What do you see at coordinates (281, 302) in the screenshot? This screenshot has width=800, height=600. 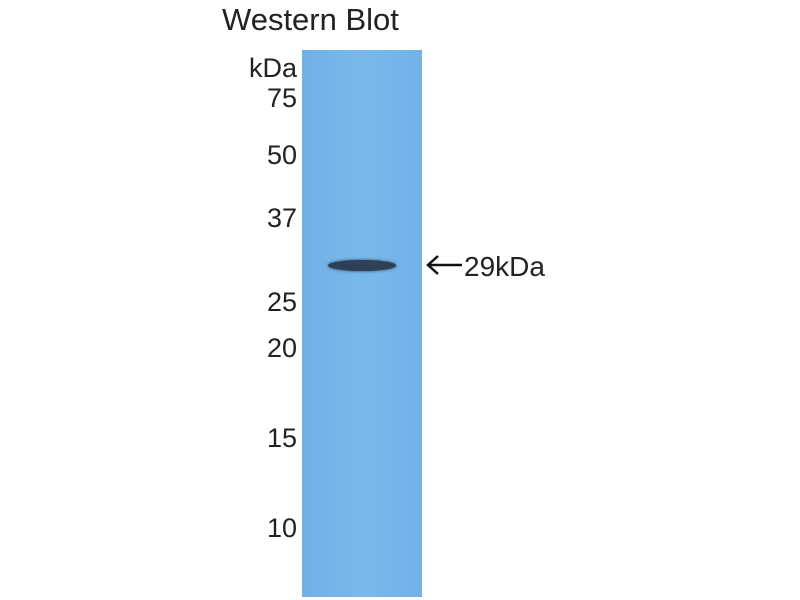 I see `marker-25: 25` at bounding box center [281, 302].